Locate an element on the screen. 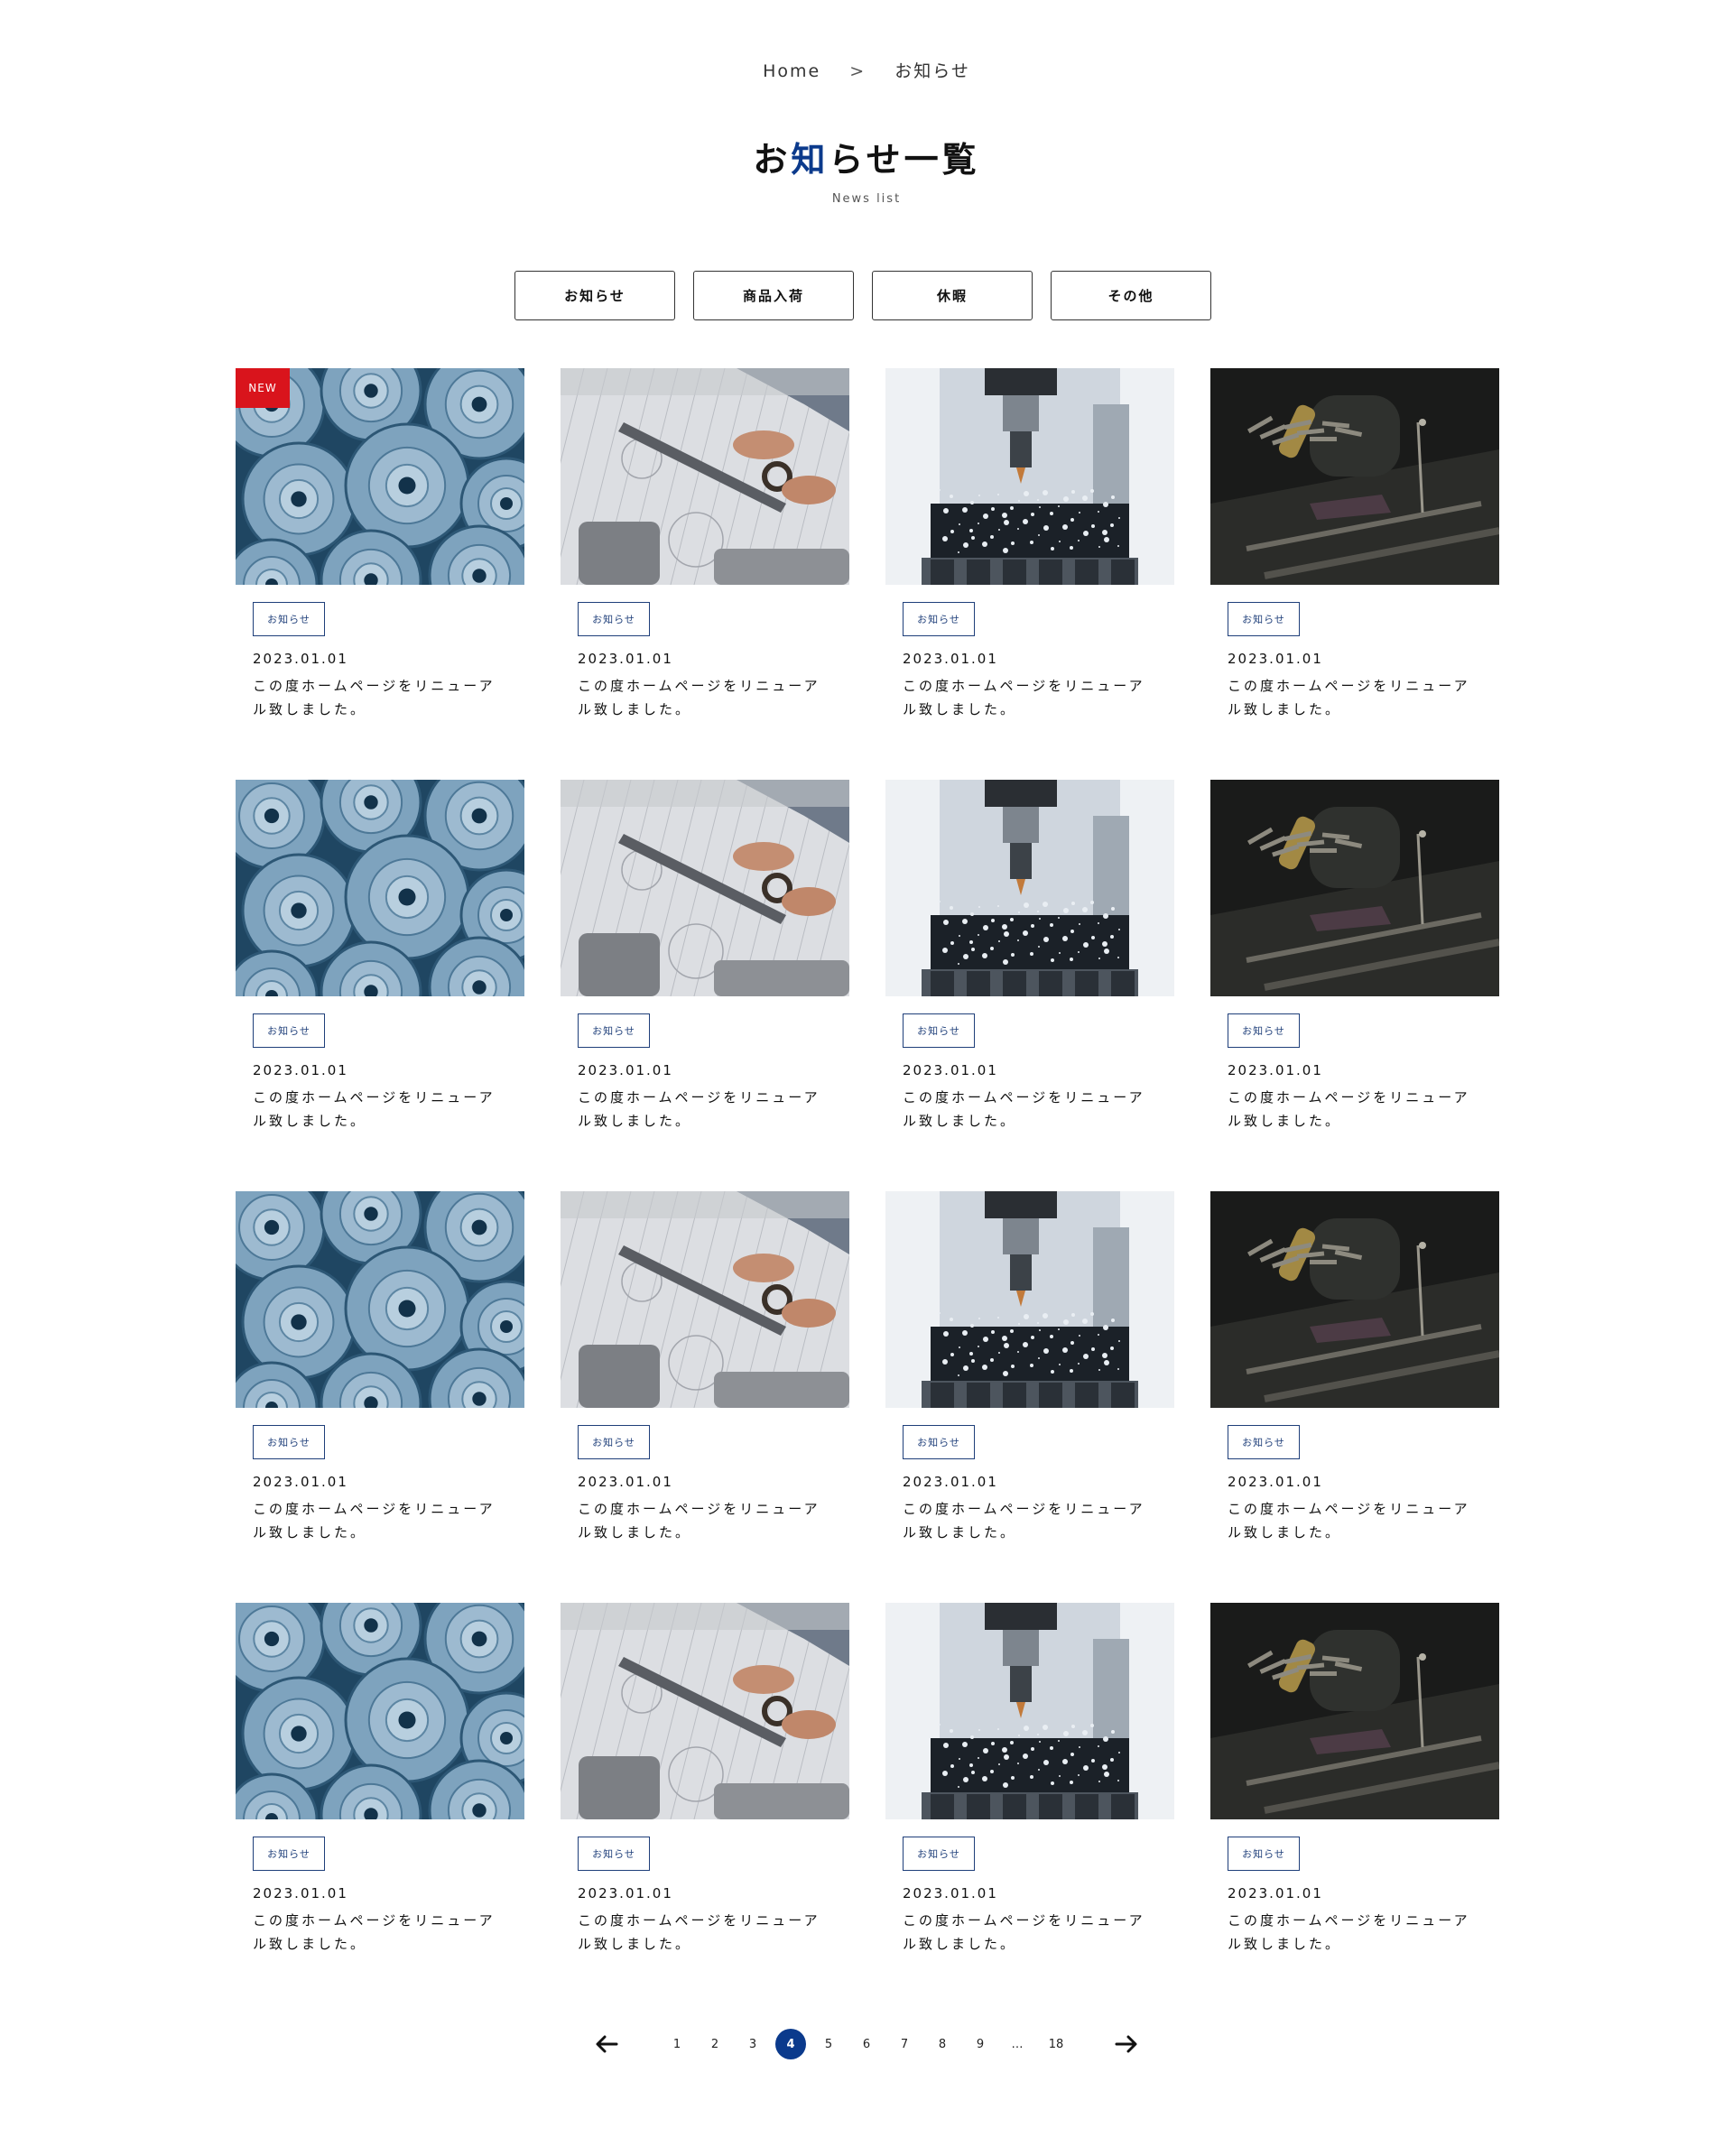  title-text-pre: お is located at coordinates (772, 160).